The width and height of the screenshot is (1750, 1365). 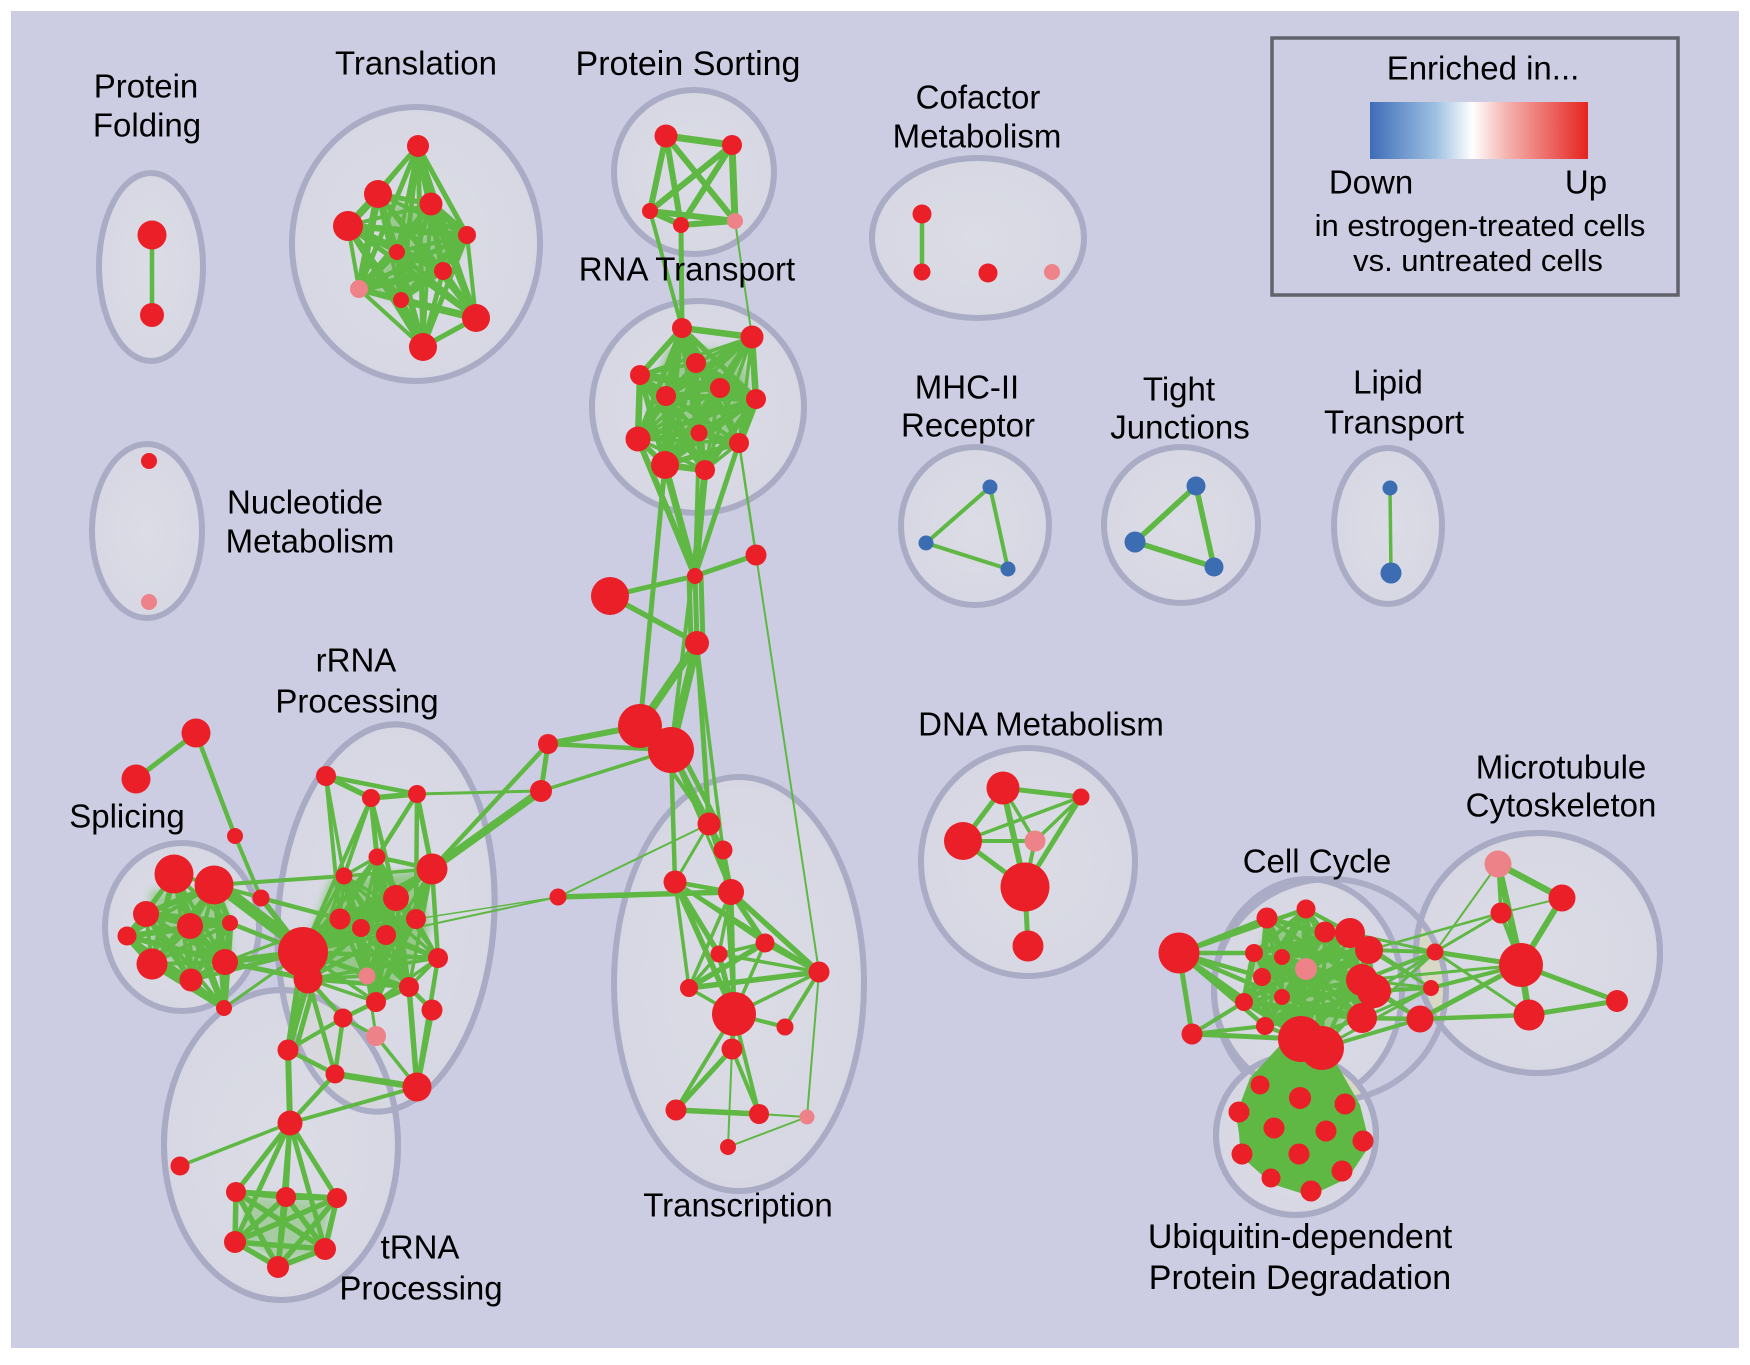 What do you see at coordinates (1480, 225) in the screenshot?
I see `svg-text: in estrogen-treated cells` at bounding box center [1480, 225].